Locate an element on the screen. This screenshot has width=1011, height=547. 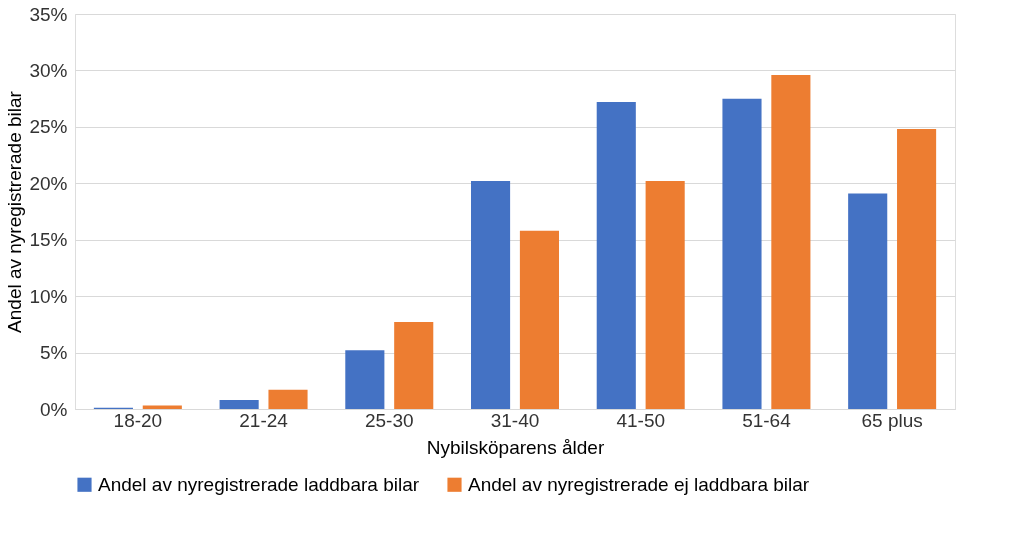
x-tick-label: 21-24 is located at coordinates (264, 420).